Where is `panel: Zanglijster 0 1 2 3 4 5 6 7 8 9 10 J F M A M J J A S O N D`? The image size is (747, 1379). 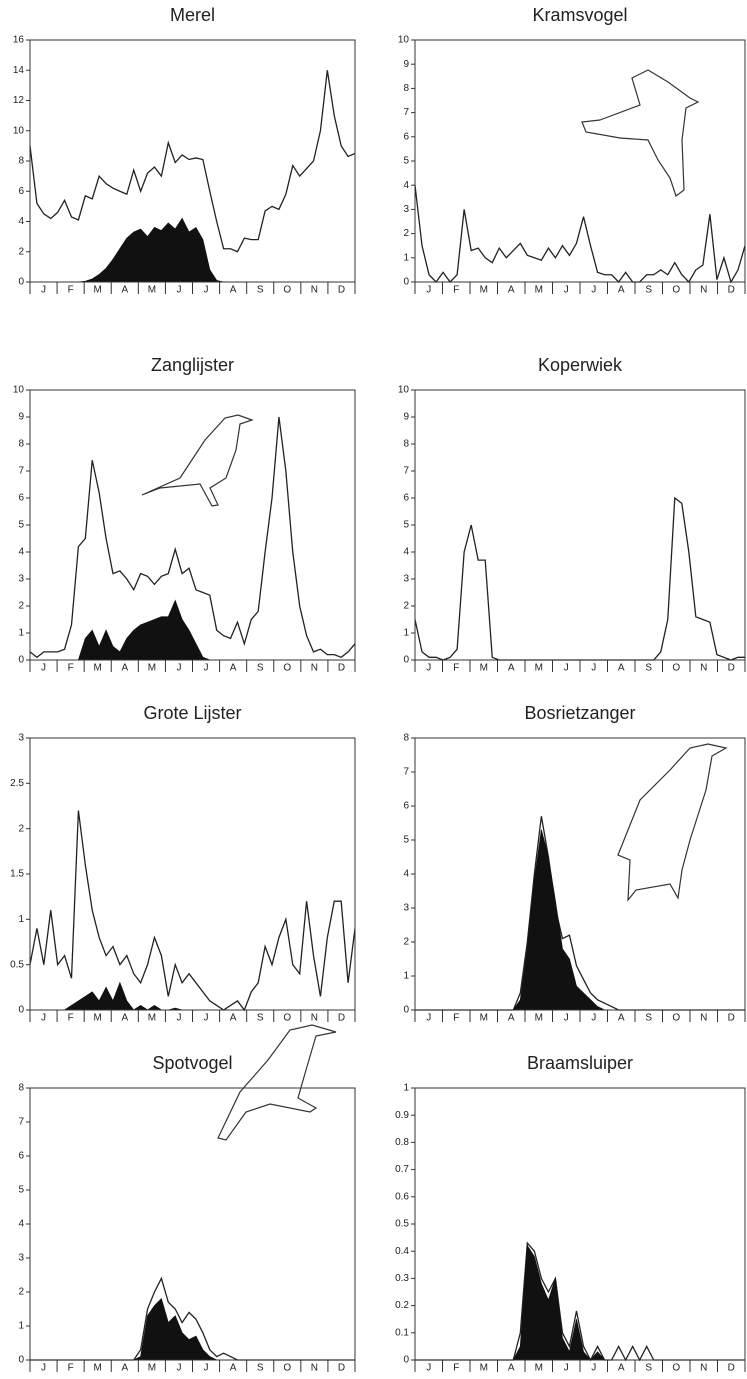
panel: Zanglijster 0 1 2 3 4 5 6 7 8 9 10 J F M A M J J A S O N D is located at coordinates (184, 514).